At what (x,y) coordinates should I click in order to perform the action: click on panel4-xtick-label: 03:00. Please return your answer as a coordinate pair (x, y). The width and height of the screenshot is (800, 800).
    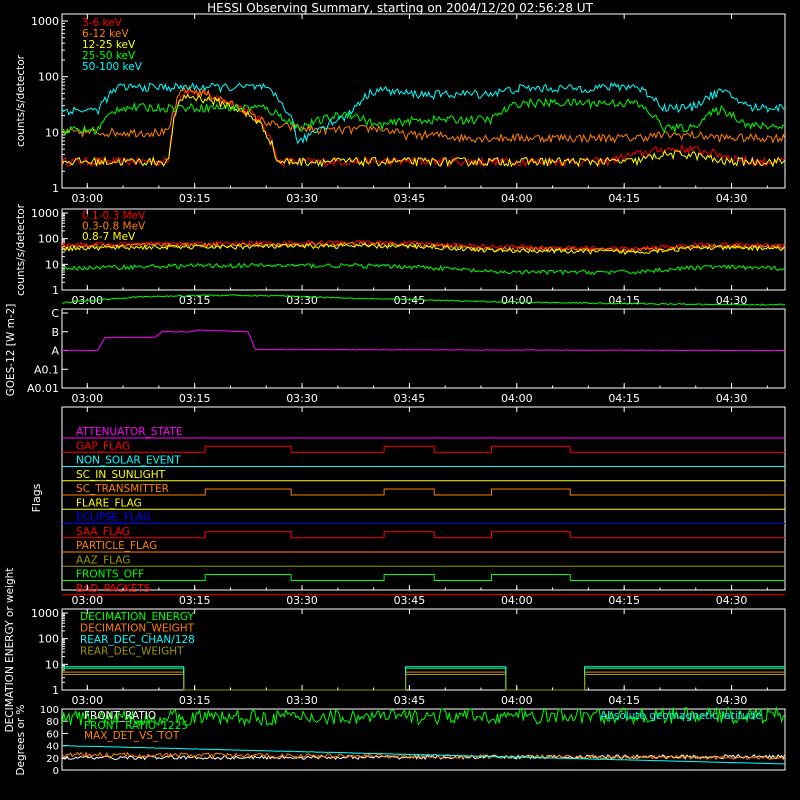
    Looking at the image, I should click on (87, 600).